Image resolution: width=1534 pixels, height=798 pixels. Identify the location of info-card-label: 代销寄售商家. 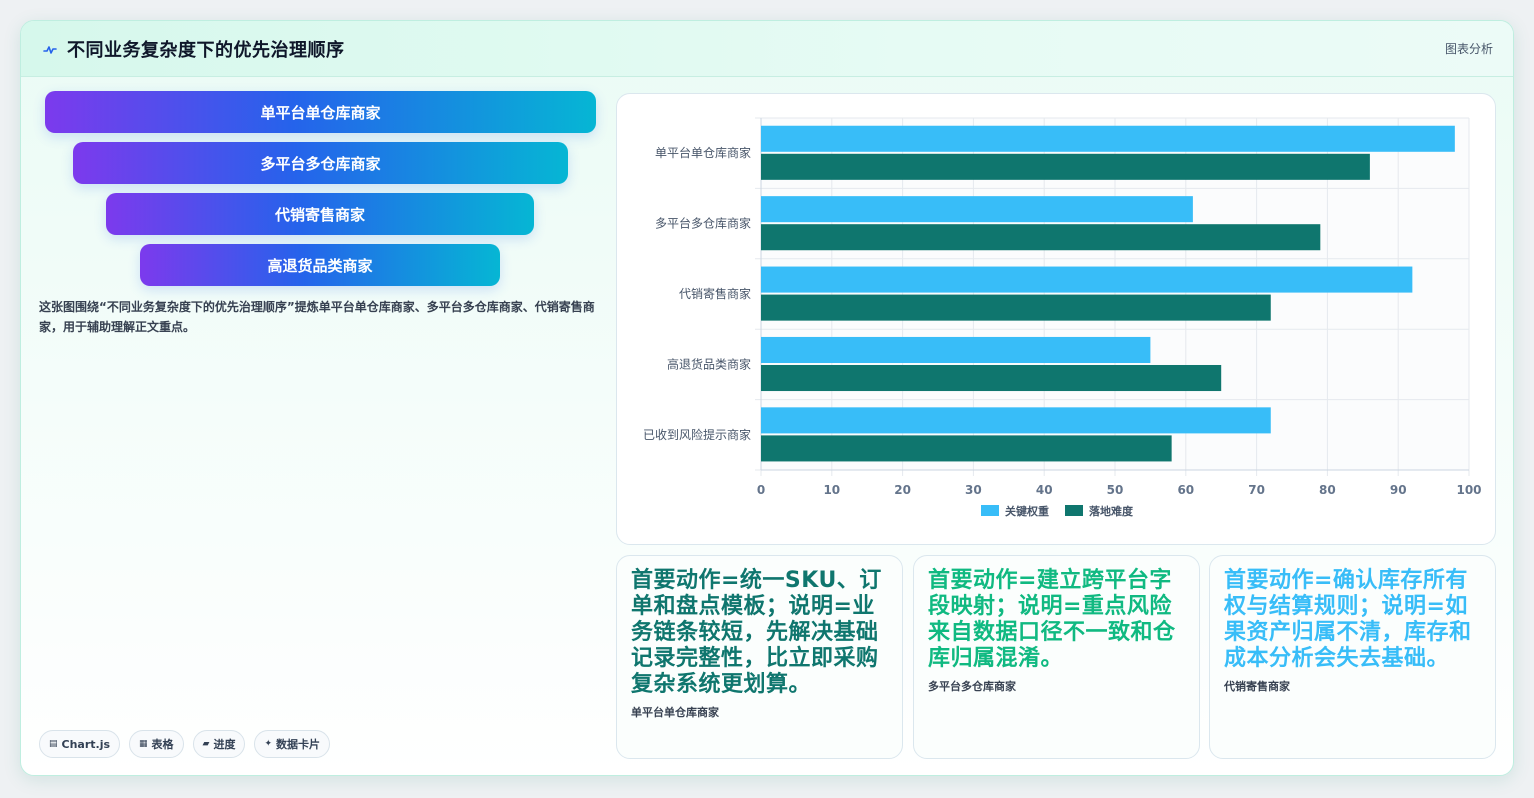
(1257, 686).